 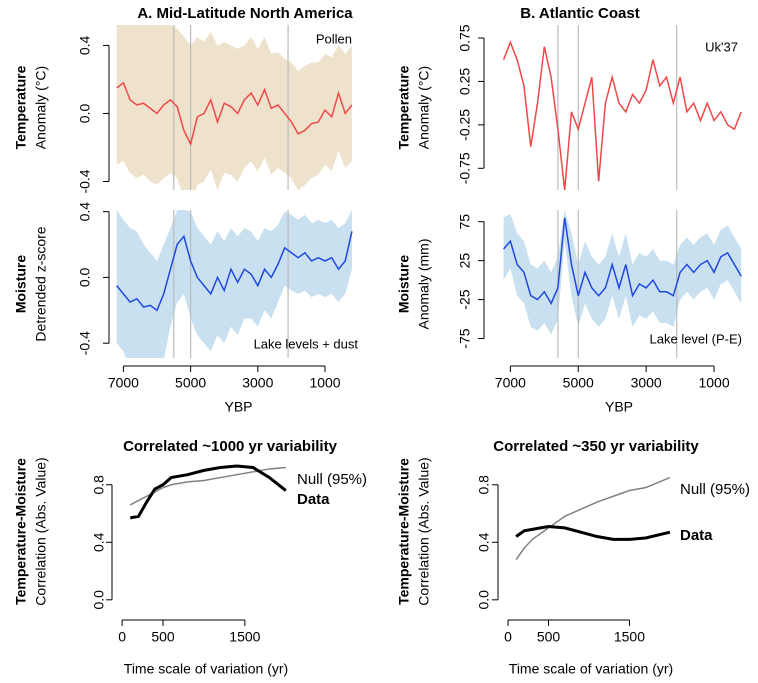 I want to click on y-tick-label: 75, so click(x=465, y=222).